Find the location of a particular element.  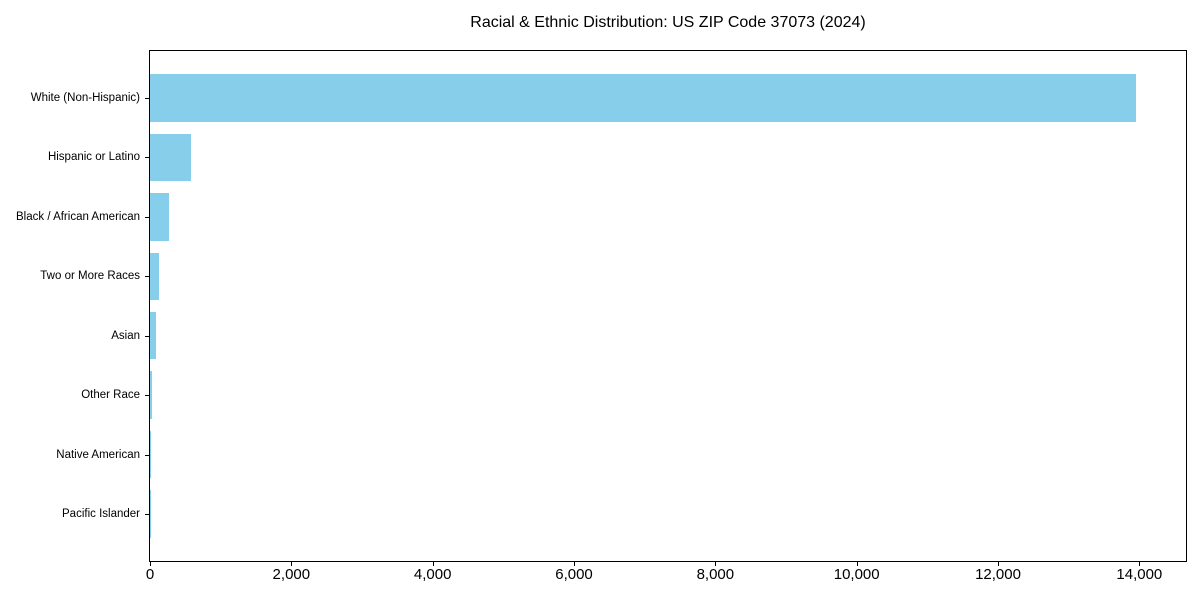

bar-two-or-more-races is located at coordinates (154, 276).